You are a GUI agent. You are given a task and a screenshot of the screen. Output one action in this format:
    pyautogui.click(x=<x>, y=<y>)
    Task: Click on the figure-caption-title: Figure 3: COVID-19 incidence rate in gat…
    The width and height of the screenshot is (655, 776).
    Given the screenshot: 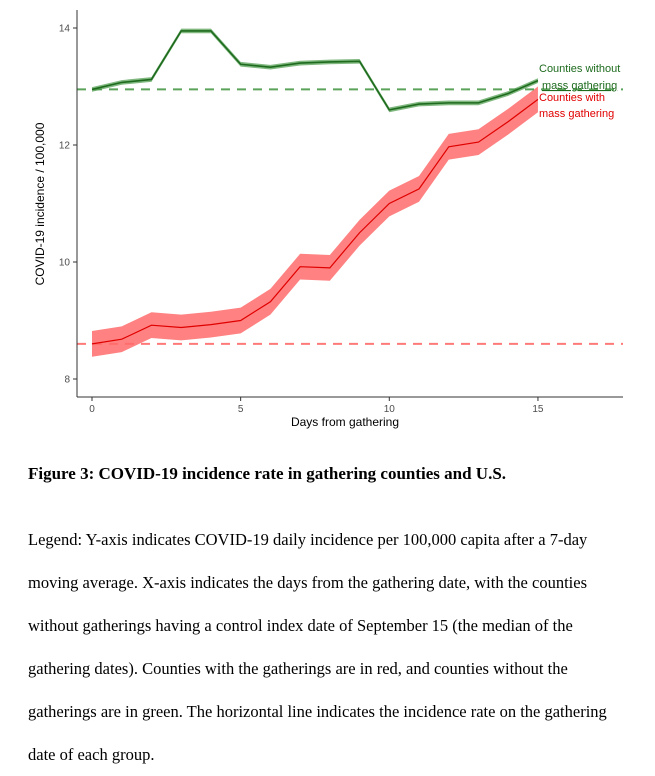 What is the action you would take?
    pyautogui.click(x=267, y=474)
    